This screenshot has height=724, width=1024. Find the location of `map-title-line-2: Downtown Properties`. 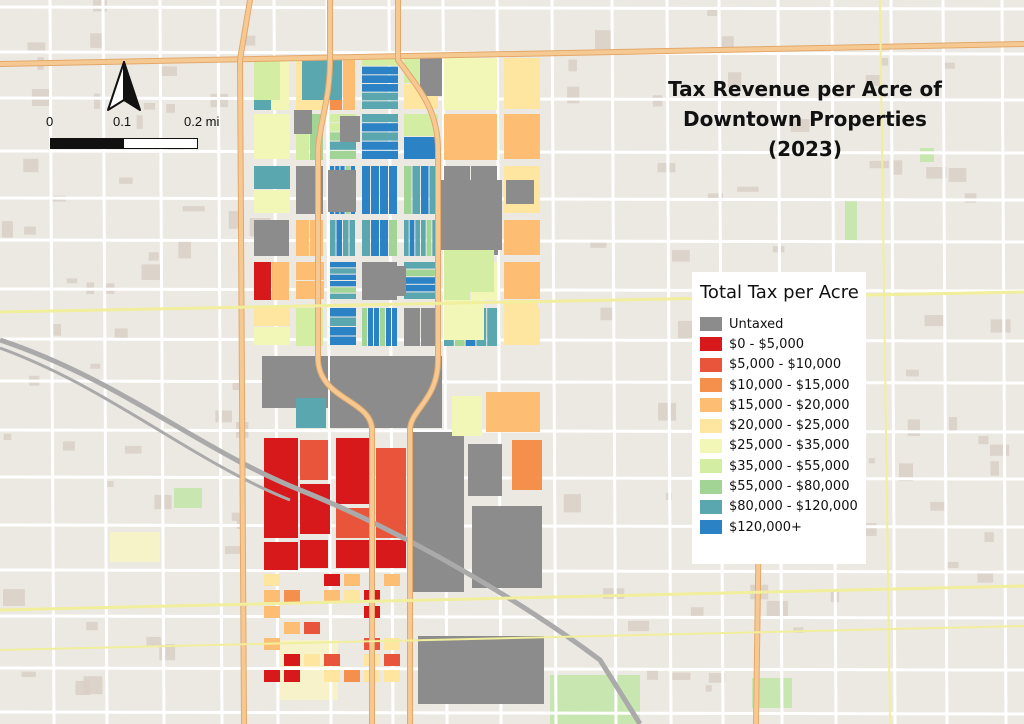

map-title-line-2: Downtown Properties is located at coordinates (805, 119).